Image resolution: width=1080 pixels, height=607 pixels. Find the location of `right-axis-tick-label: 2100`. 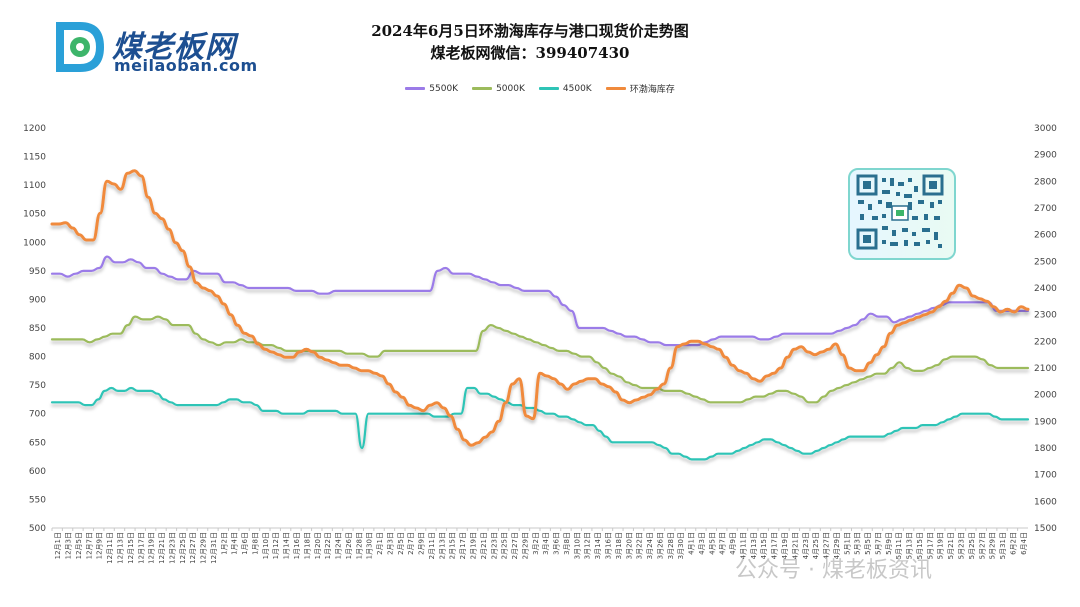

right-axis-tick-label: 2100 is located at coordinates (1045, 369).